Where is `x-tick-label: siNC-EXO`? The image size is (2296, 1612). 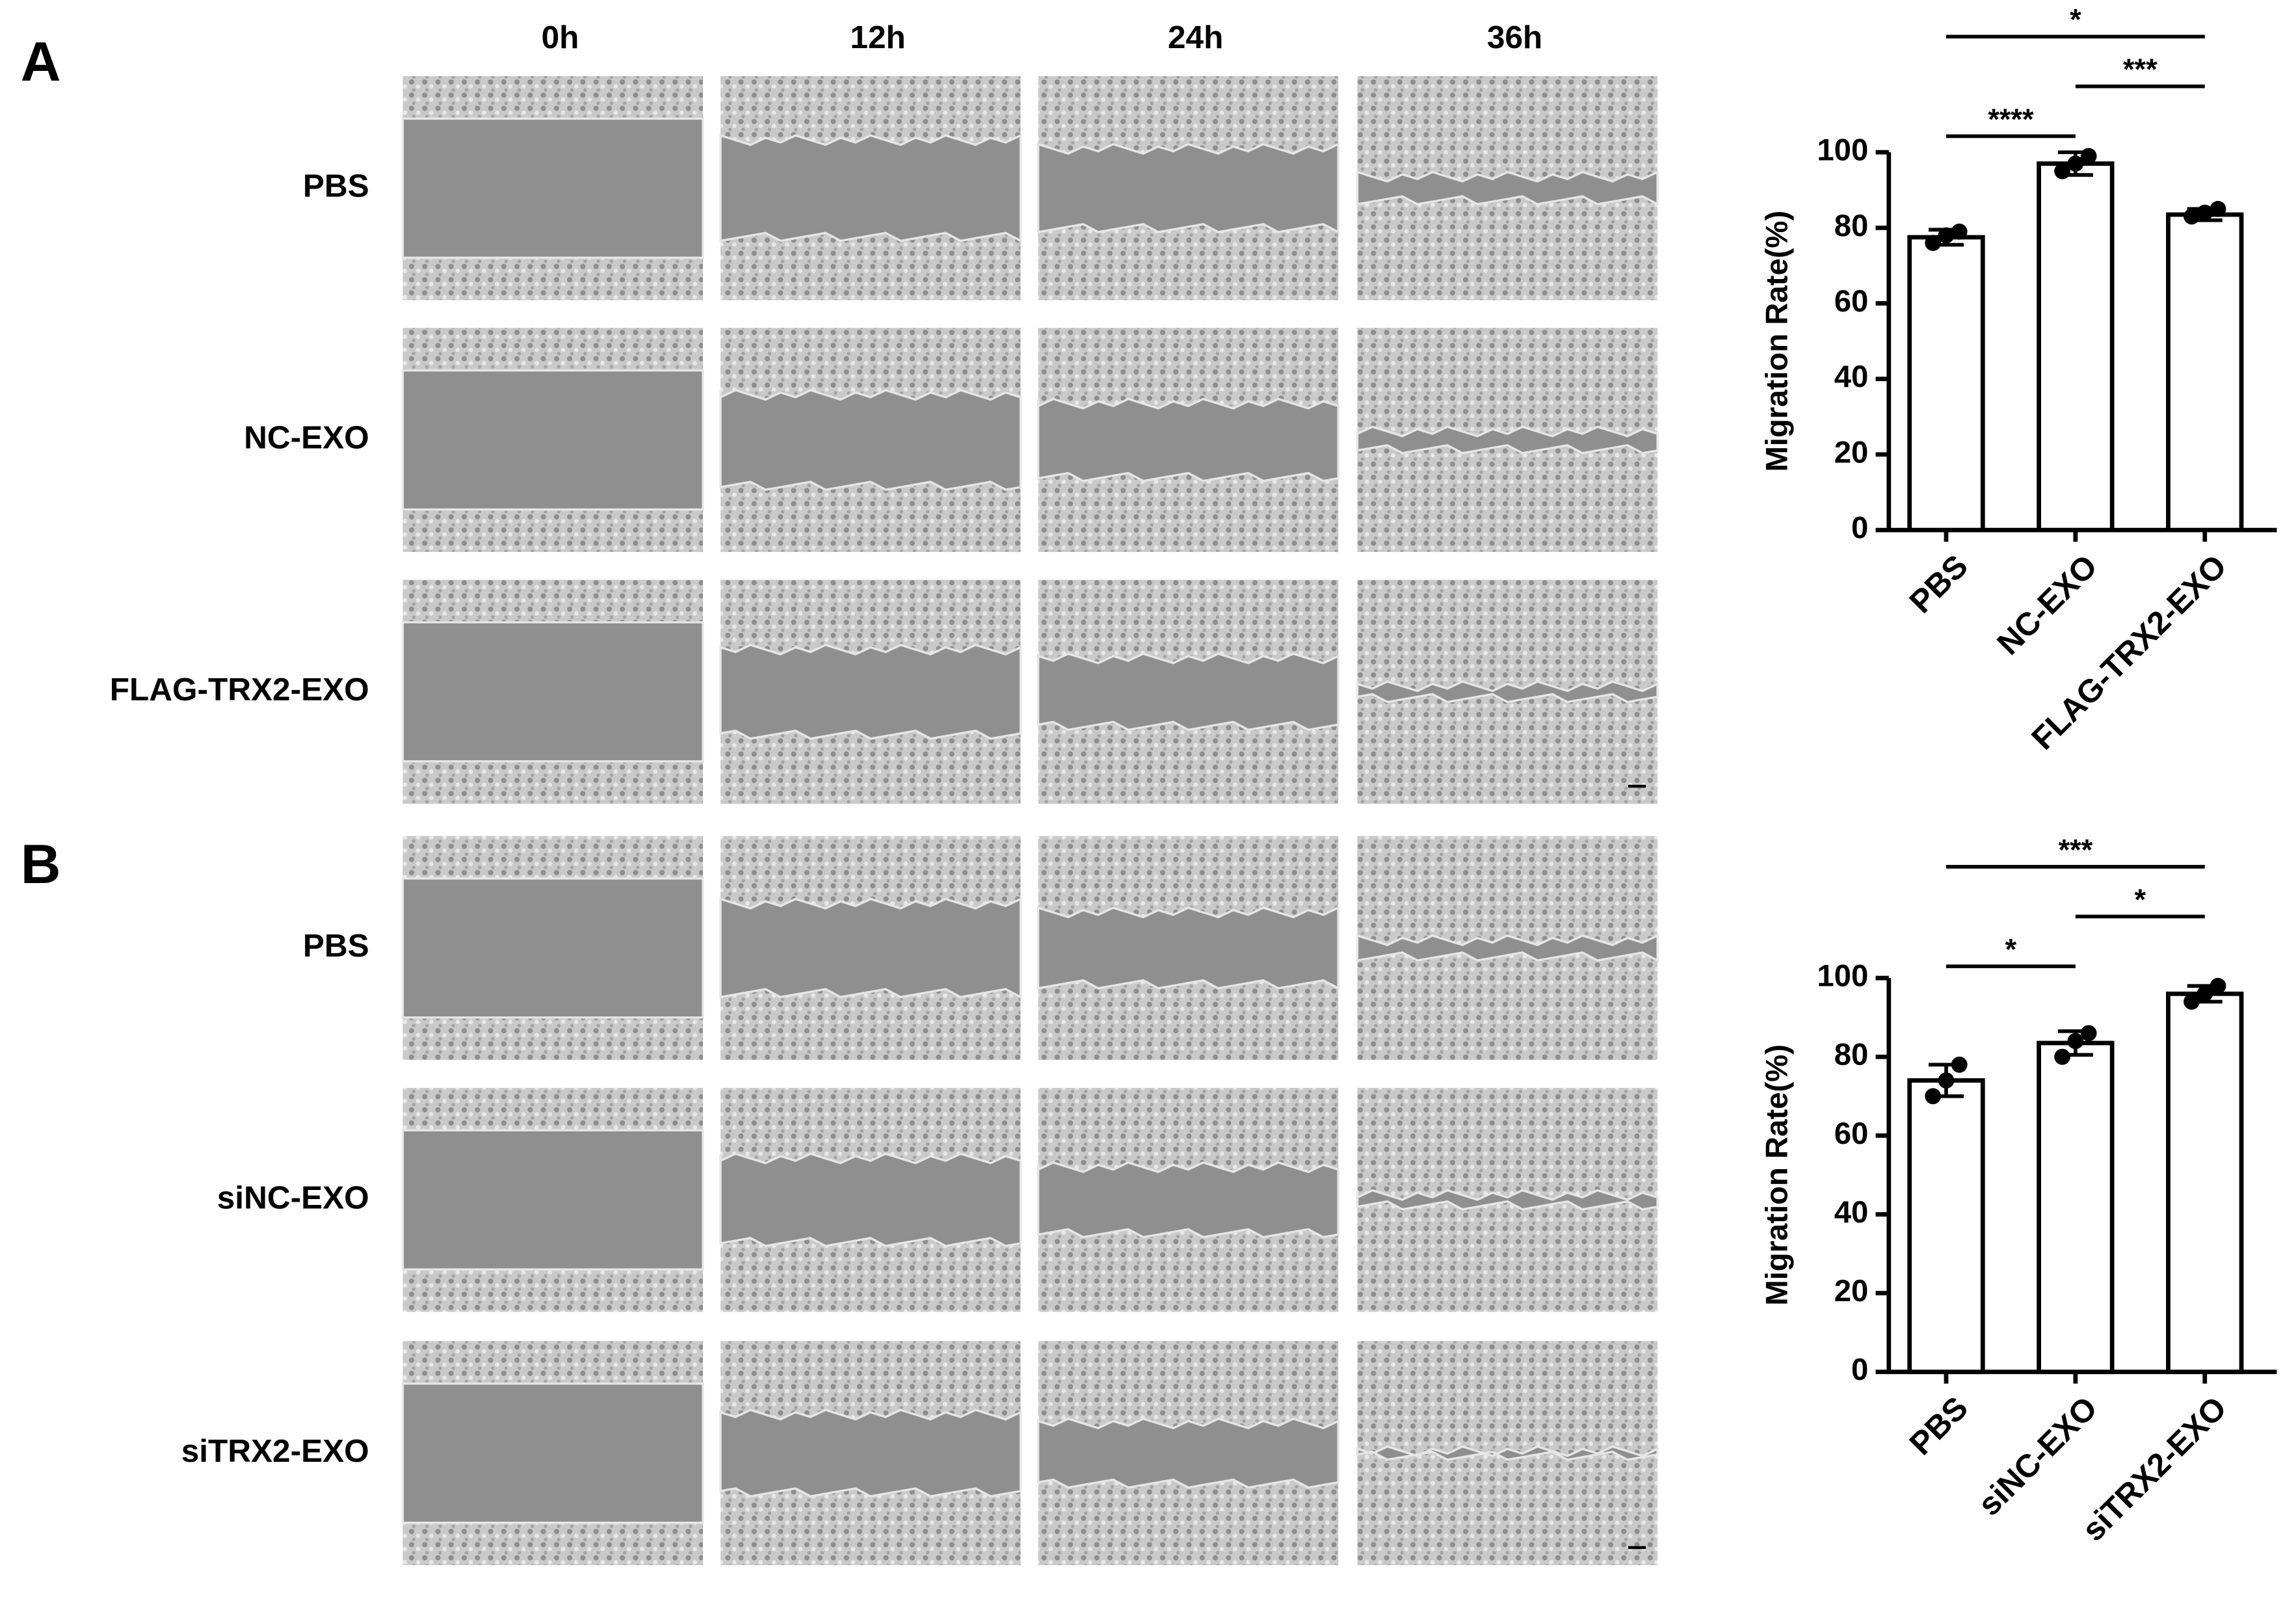
x-tick-label: siNC-EXO is located at coordinates (2038, 1456).